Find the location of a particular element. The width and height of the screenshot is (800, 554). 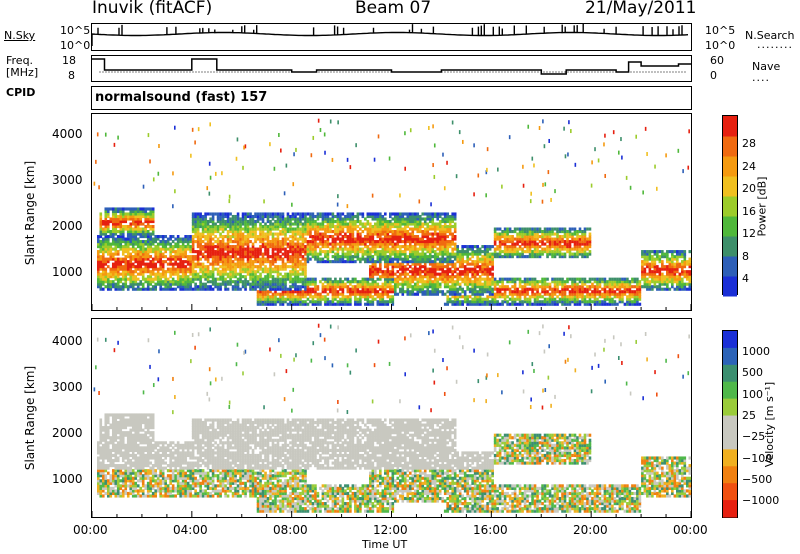

power-ytick-4000: 4000 is located at coordinates (67, 134).